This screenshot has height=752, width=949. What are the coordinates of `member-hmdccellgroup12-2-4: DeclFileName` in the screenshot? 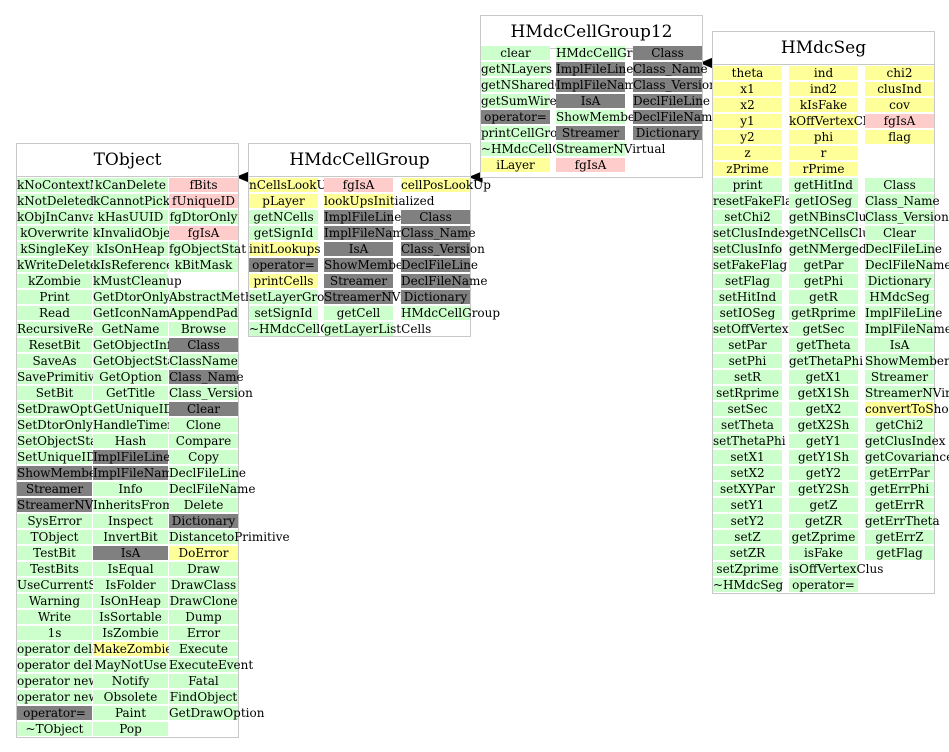 It's located at (676, 117).